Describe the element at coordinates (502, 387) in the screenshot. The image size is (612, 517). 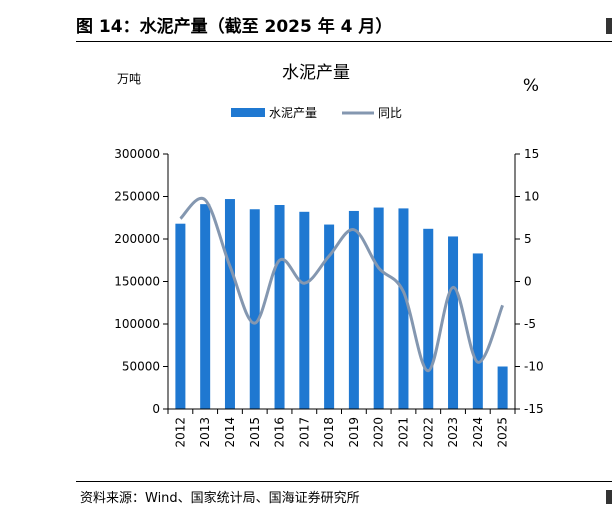
I see `bar-2025` at that location.